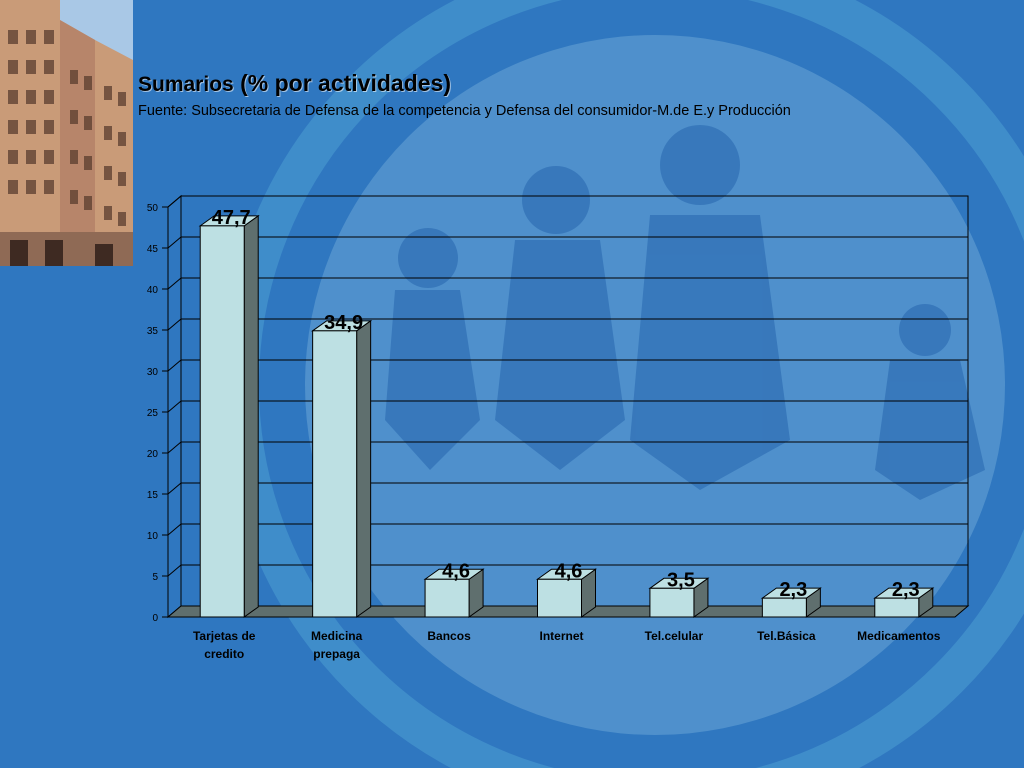 This screenshot has height=768, width=1024. Describe the element at coordinates (681, 580) in the screenshot. I see `data-label: 3,5` at that location.